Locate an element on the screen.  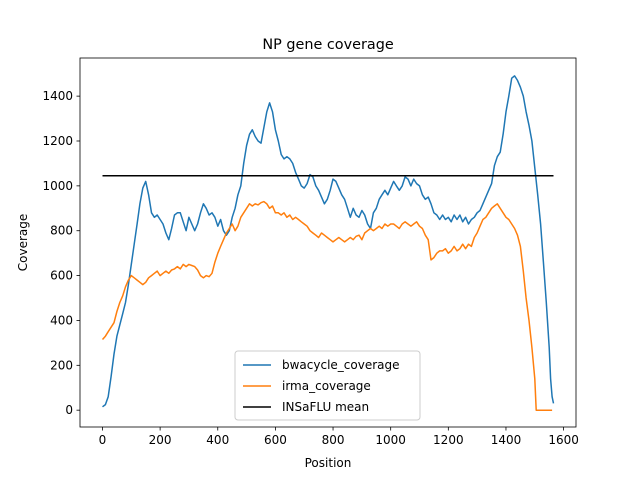
x-tick-label: 1600 is located at coordinates (563, 440).